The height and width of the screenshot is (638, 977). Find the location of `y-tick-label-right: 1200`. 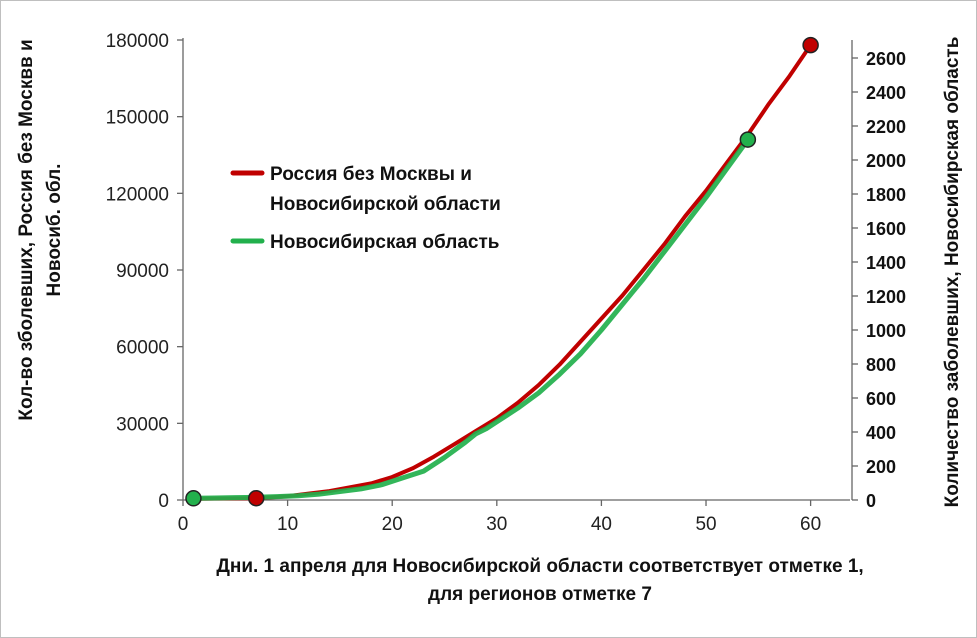

y-tick-label-right: 1200 is located at coordinates (886, 297).